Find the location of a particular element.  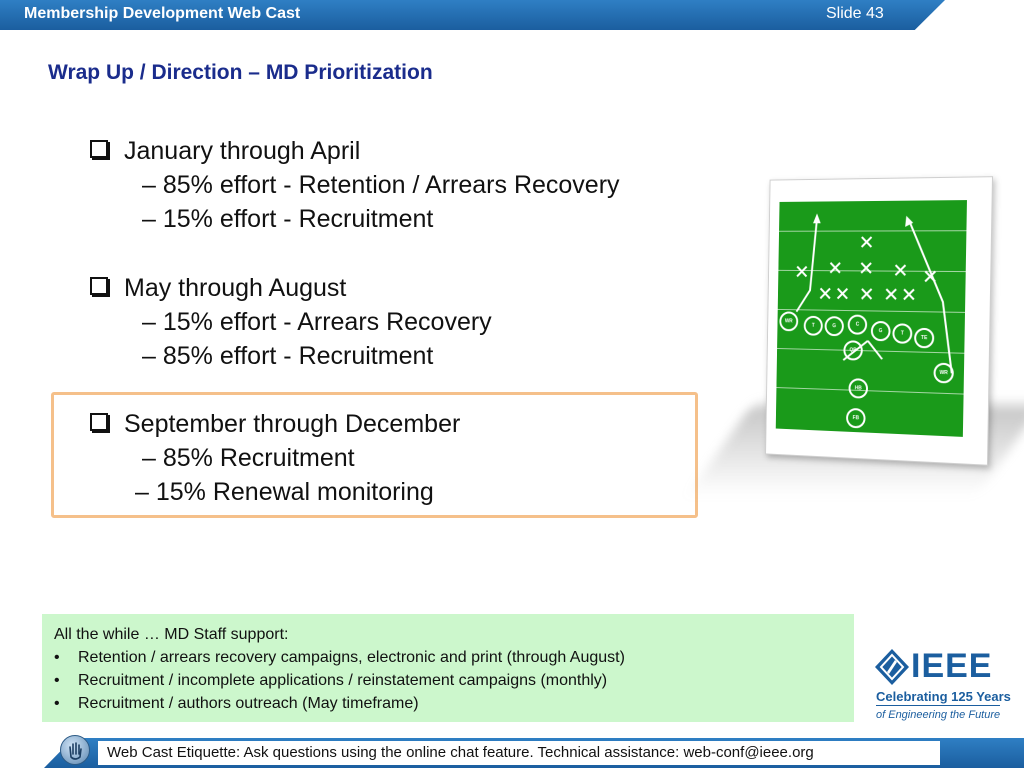

presentation-title: Membership Development Web Cast is located at coordinates (162, 14).